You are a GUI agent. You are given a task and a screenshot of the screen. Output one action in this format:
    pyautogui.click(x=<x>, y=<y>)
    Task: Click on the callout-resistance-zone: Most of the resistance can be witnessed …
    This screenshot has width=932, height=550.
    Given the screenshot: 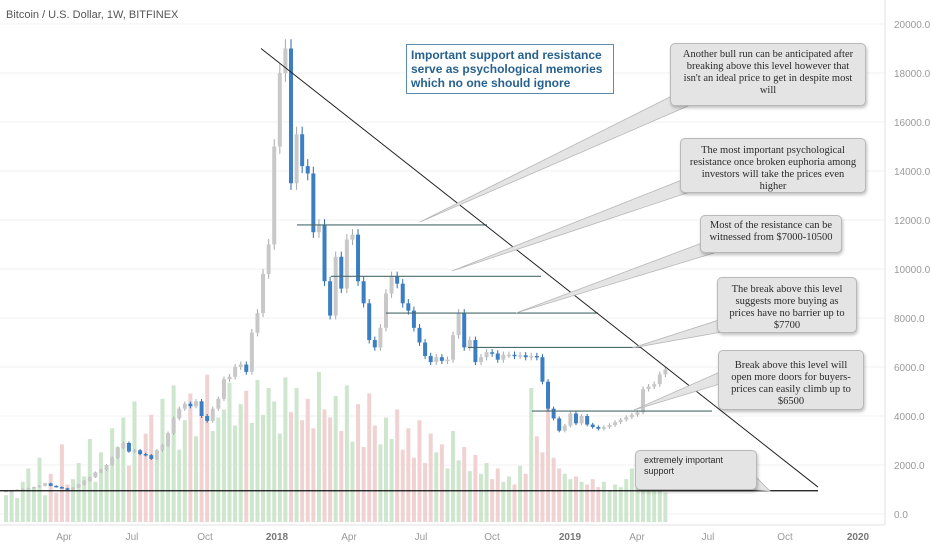 What is the action you would take?
    pyautogui.click(x=771, y=234)
    